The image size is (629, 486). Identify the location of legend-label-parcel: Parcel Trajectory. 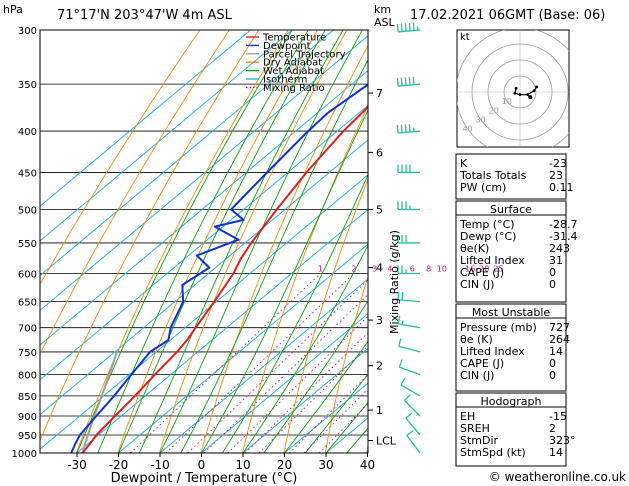
(304, 54).